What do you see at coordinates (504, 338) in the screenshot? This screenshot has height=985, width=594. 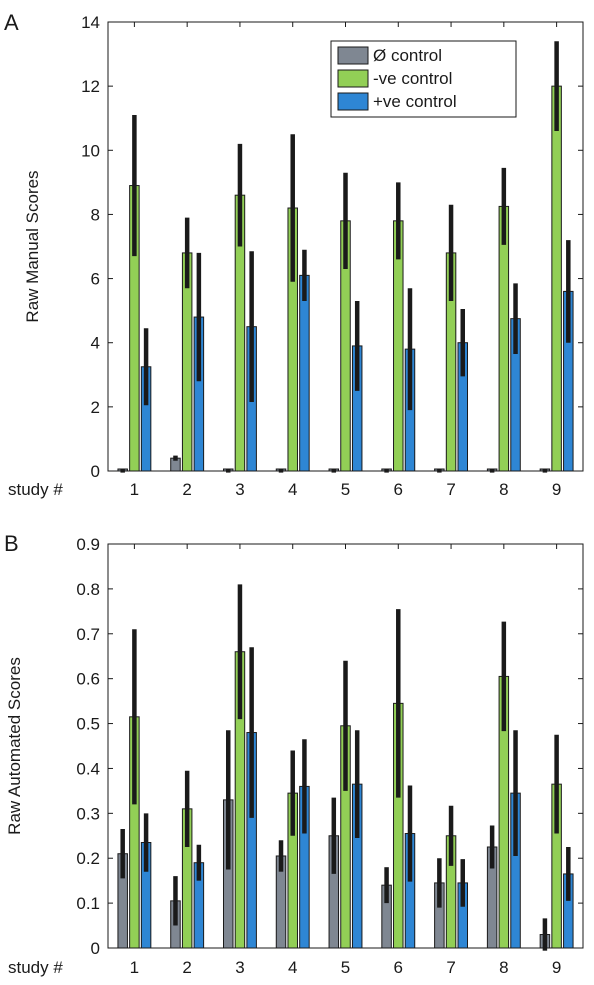 I see `panel-a-bar-s1-c8` at bounding box center [504, 338].